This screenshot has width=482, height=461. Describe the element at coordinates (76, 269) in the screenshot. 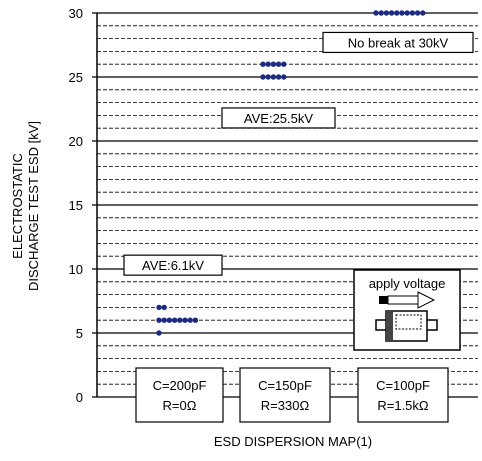

I see `y-tick-label: 10` at that location.